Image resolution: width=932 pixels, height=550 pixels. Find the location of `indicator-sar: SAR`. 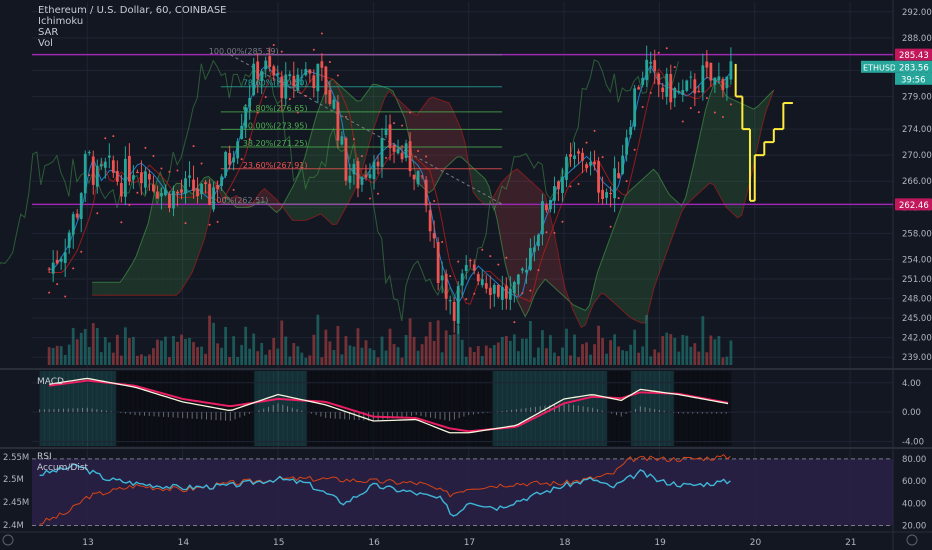

indicator-sar: SAR is located at coordinates (48, 32).